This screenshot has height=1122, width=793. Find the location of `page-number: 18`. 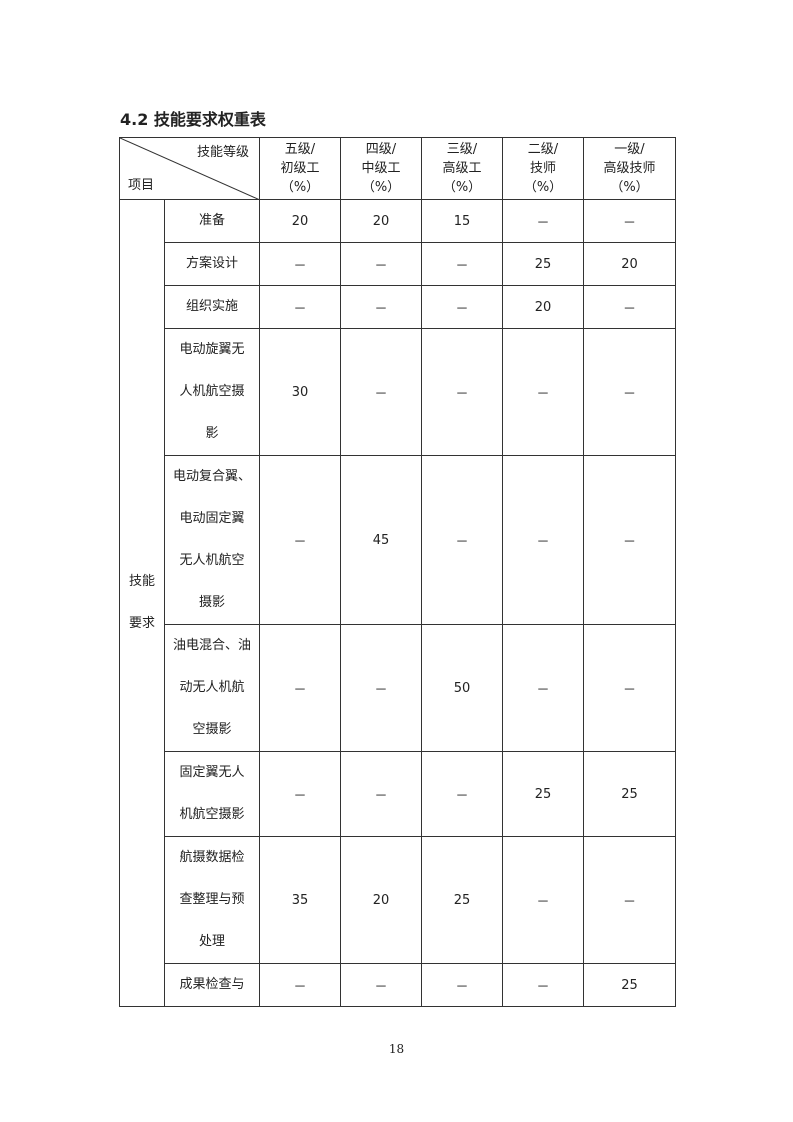

page-number: 18 is located at coordinates (396, 1049).